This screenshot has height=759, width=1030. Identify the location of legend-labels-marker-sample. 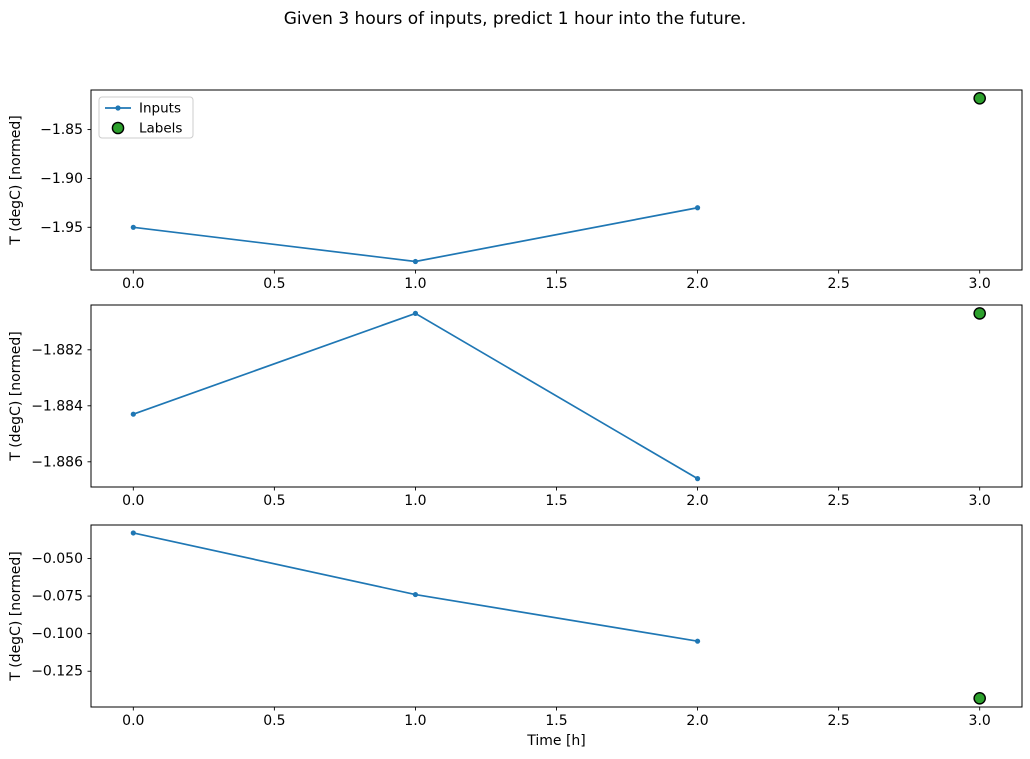
(118, 128).